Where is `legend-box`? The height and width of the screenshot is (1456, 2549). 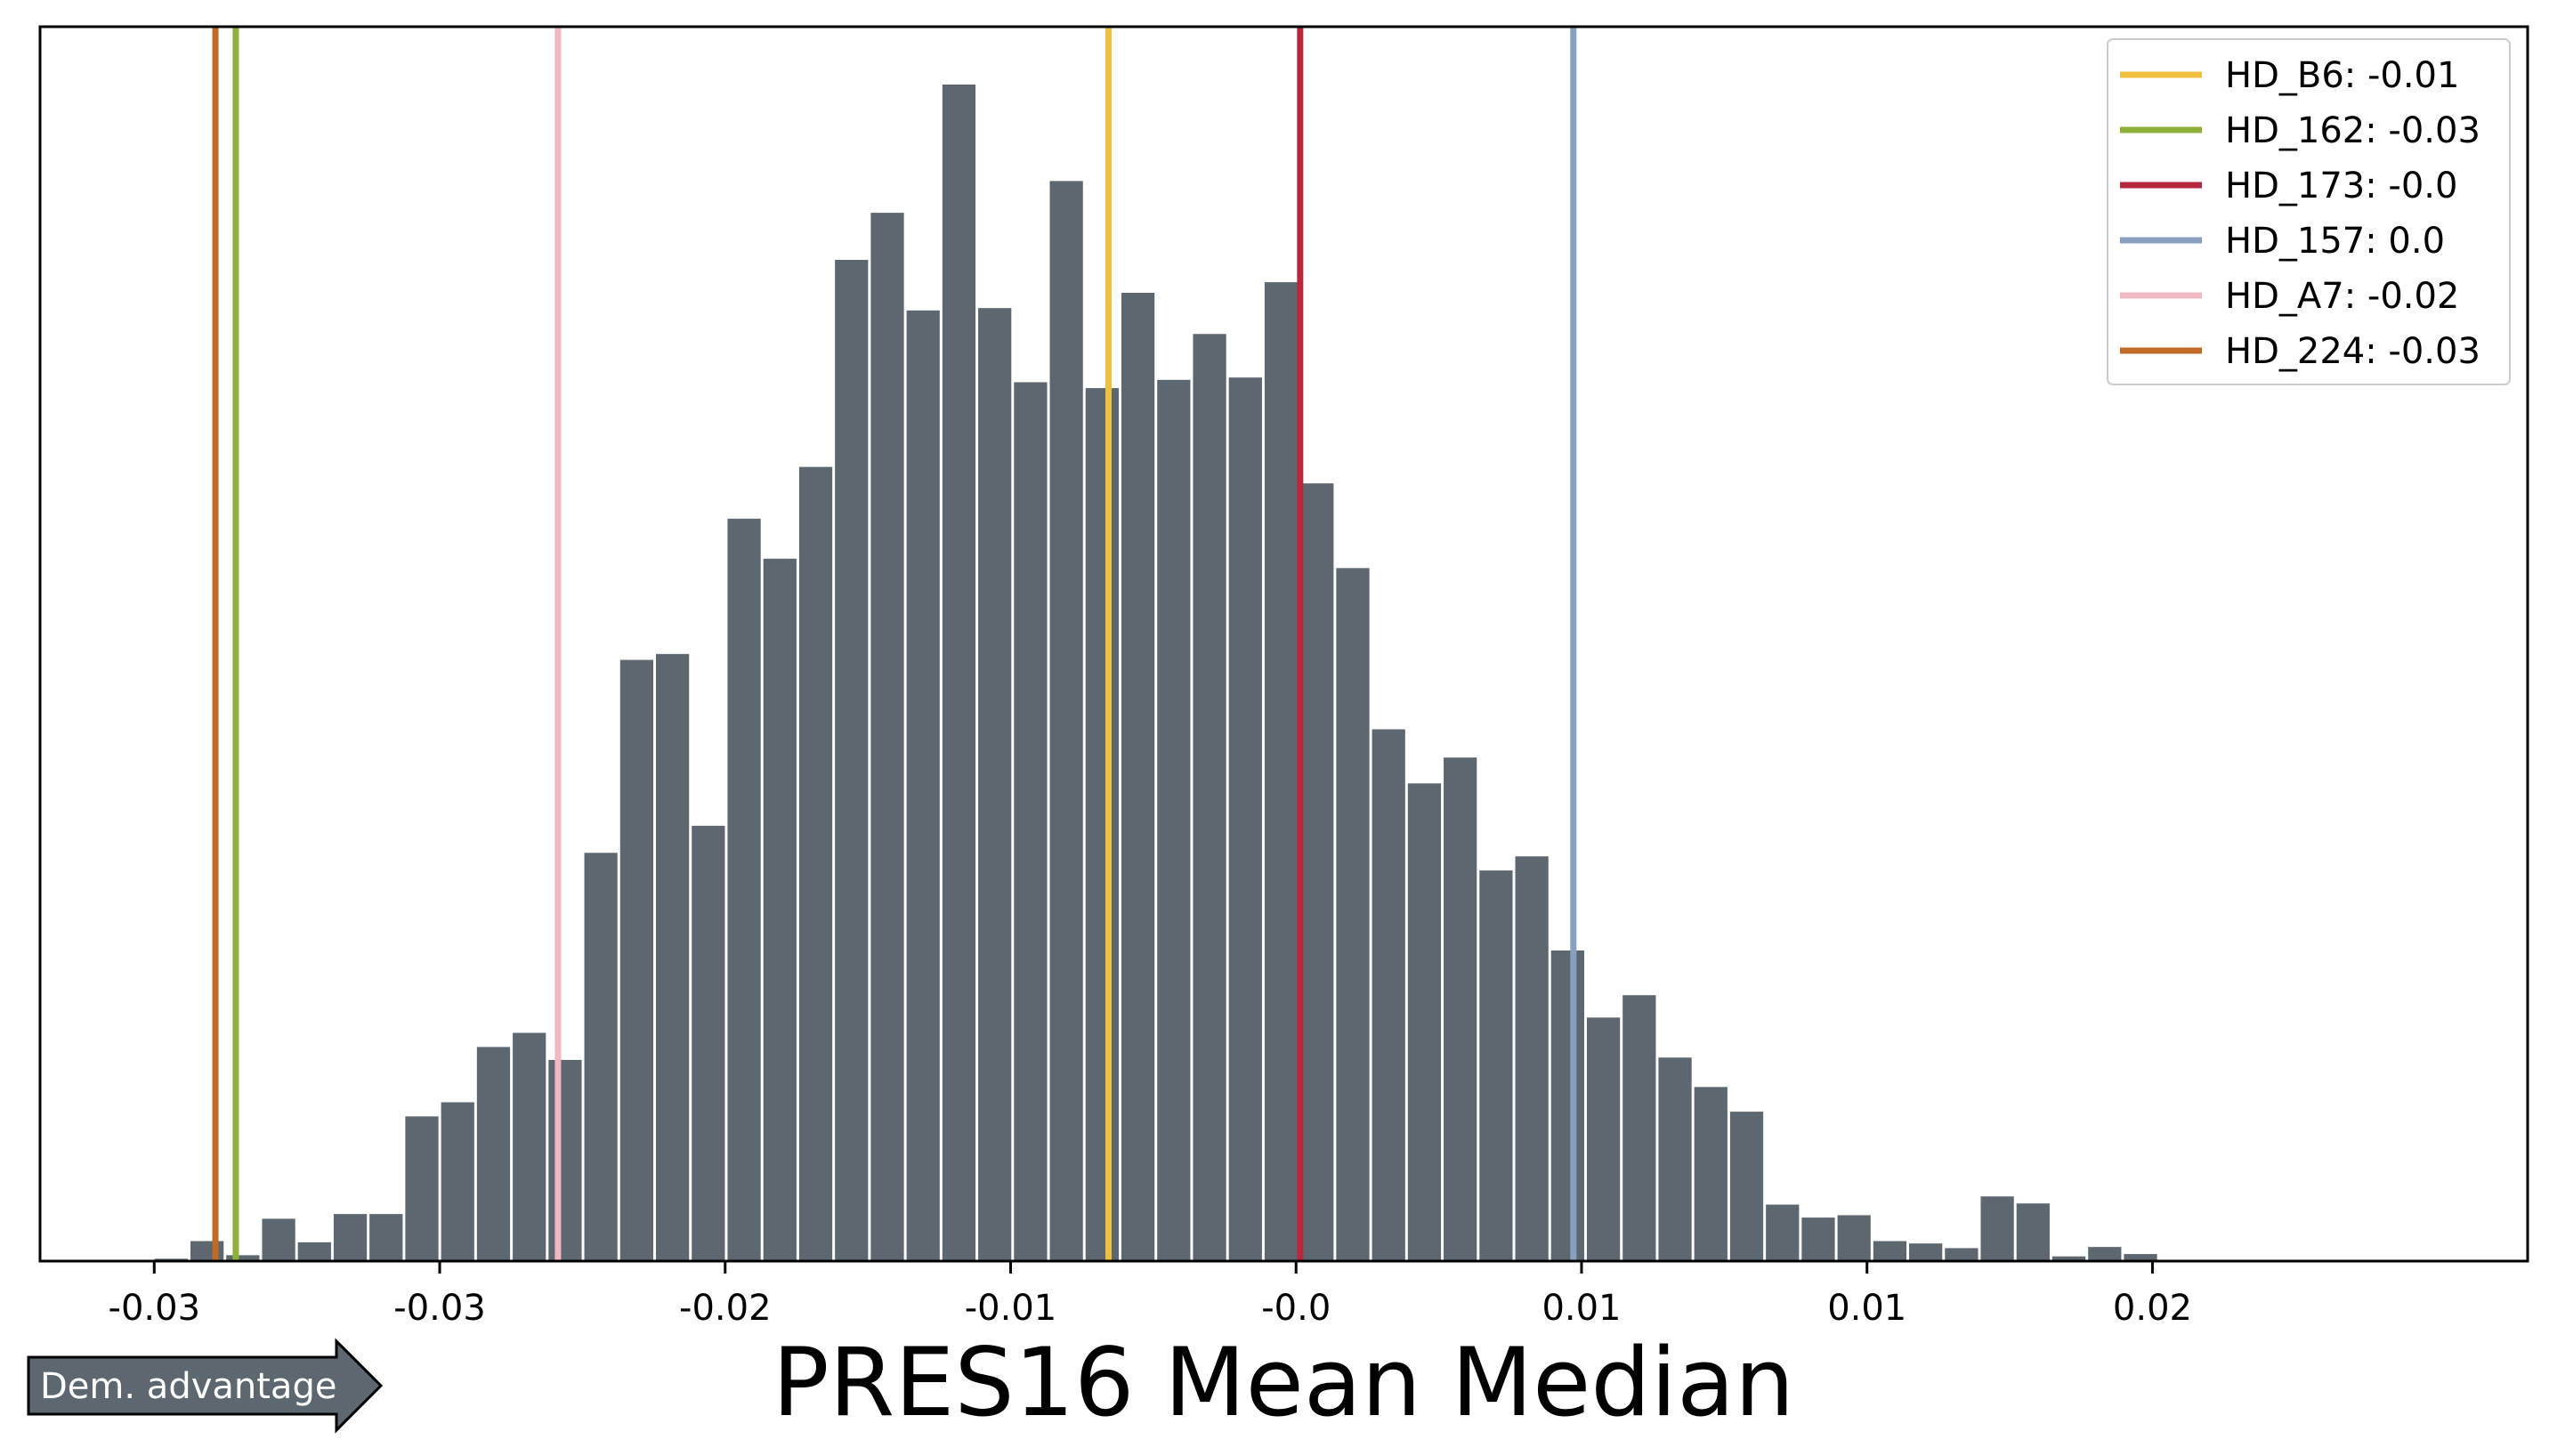
legend-box is located at coordinates (2309, 211).